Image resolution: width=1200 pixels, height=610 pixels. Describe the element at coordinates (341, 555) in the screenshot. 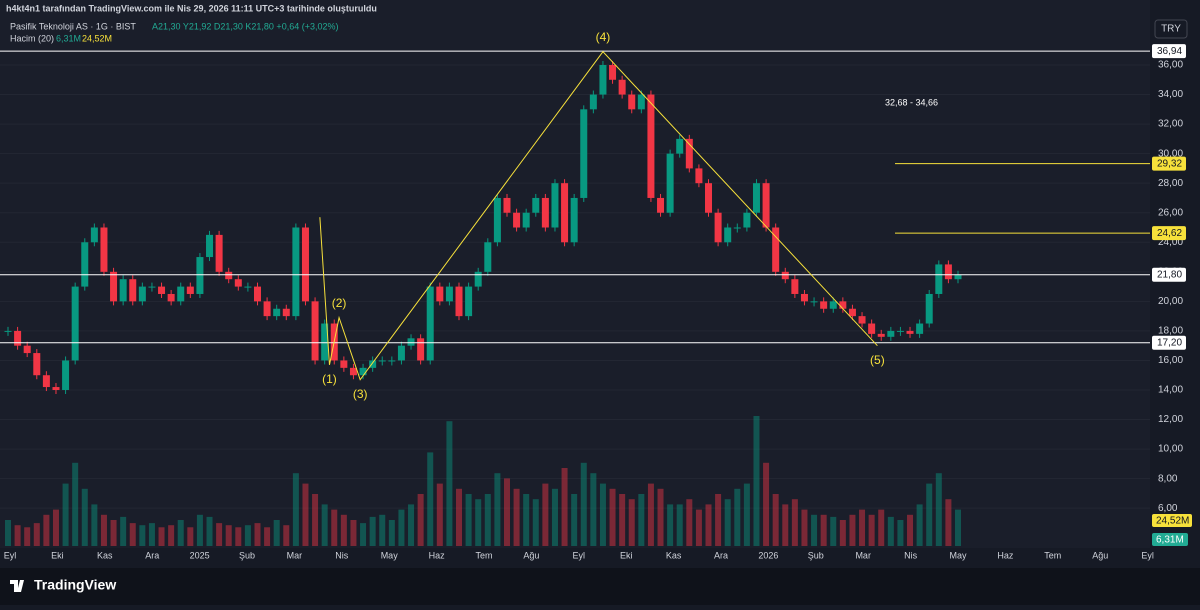

I see `x-tick-label: Nis` at that location.